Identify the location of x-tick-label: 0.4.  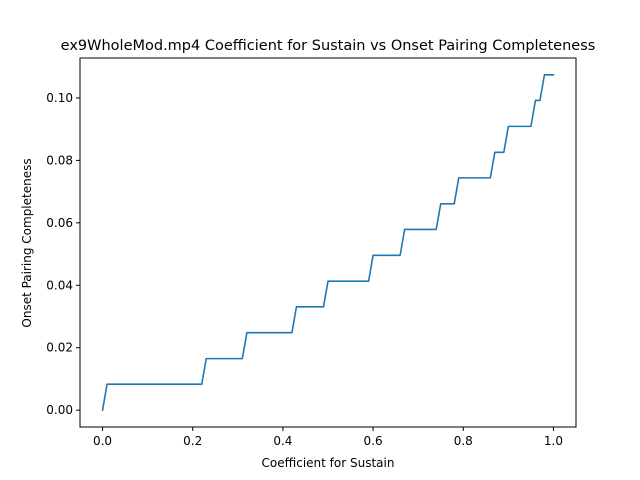
(282, 441).